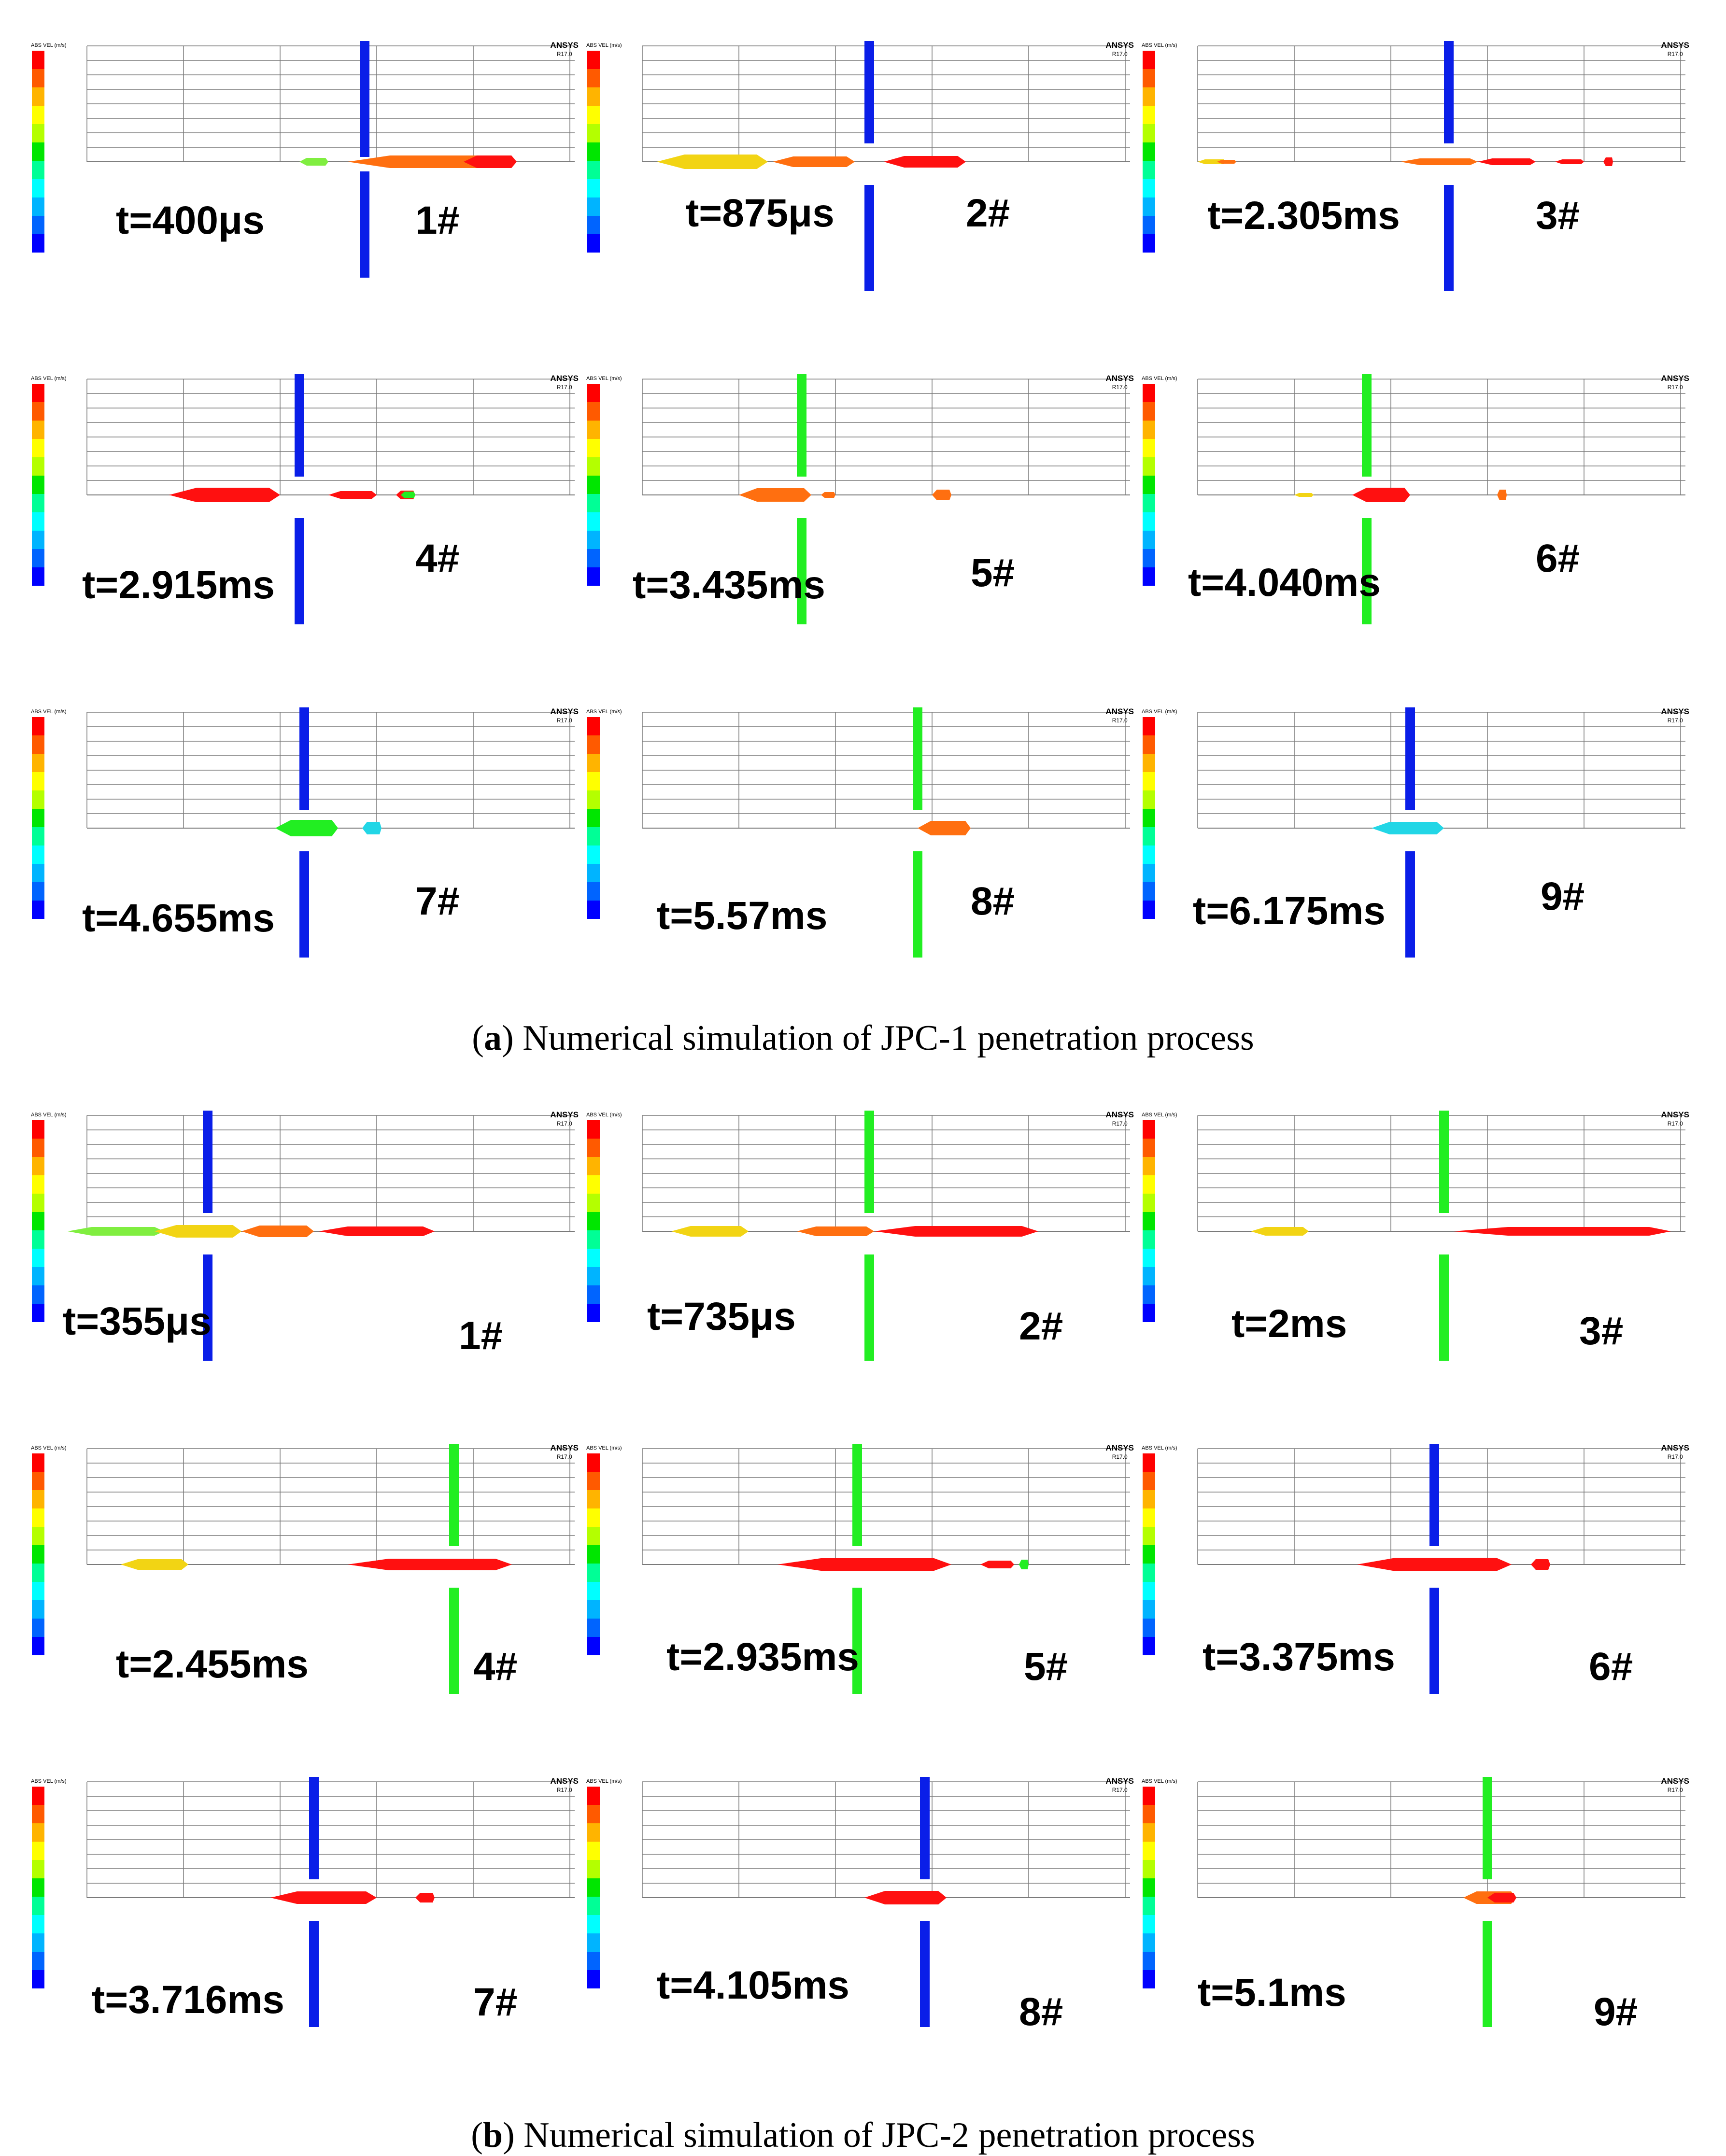 This screenshot has height=2156, width=1726. I want to click on time-label: t=4.040ms, so click(1284, 583).